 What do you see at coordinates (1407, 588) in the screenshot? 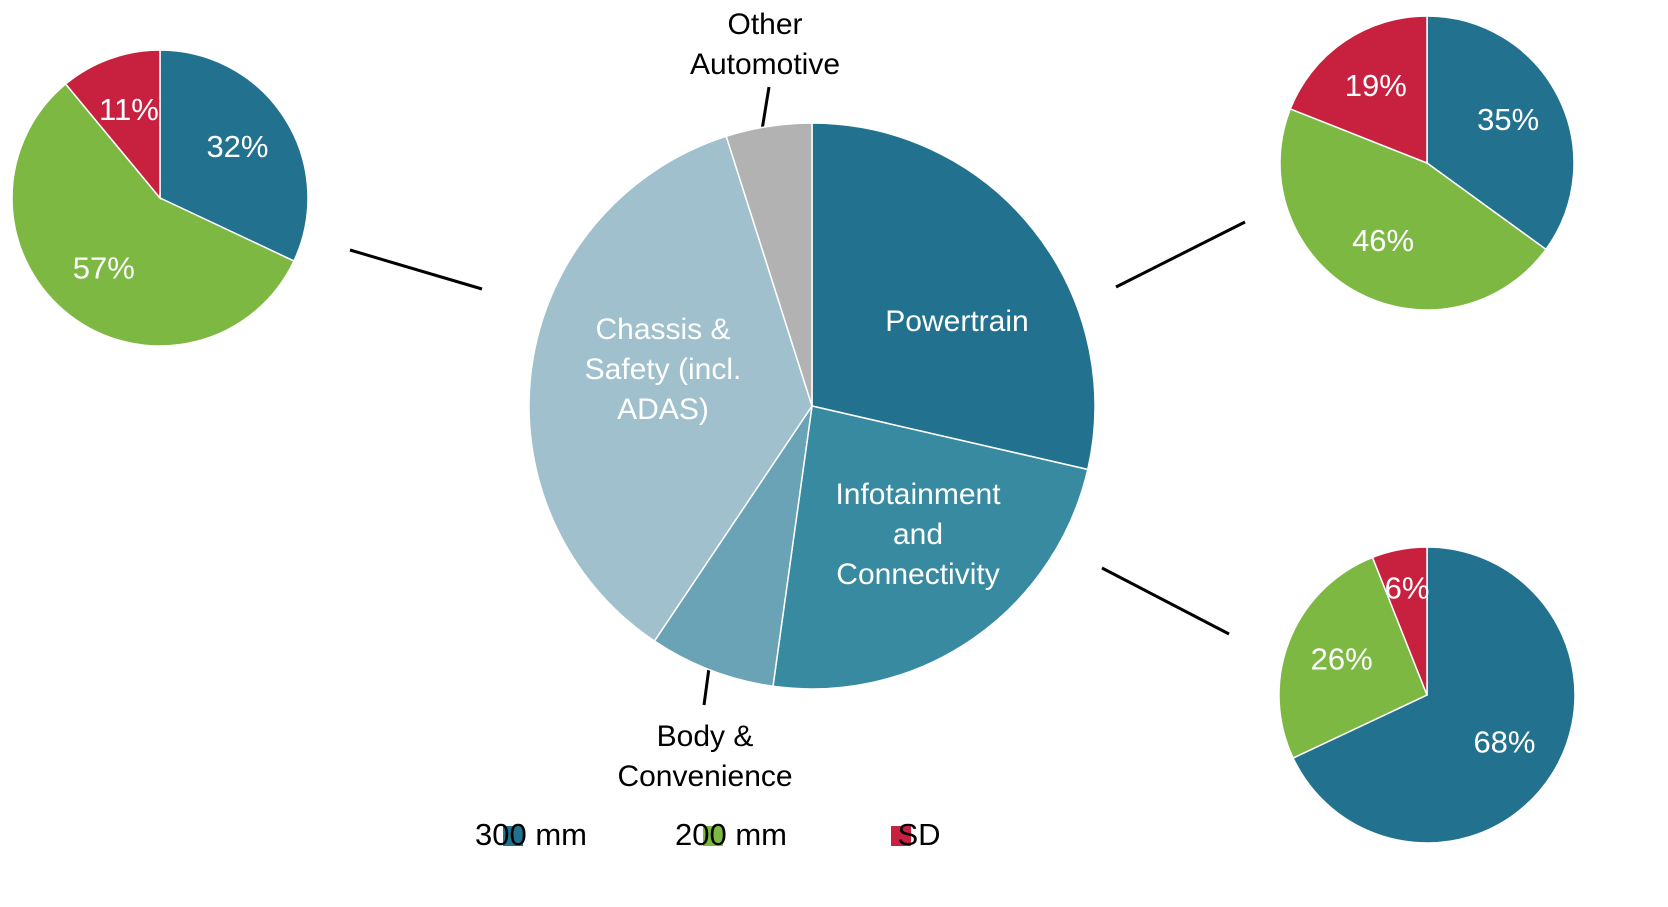
I see `data-label: 6%` at bounding box center [1407, 588].